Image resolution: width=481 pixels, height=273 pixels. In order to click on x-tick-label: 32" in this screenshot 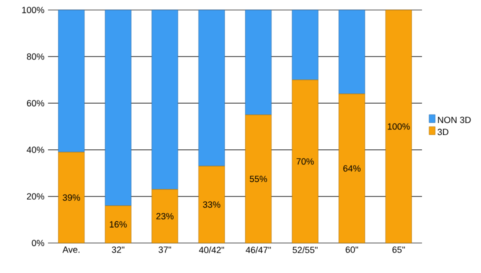, I will do `click(118, 249)`.